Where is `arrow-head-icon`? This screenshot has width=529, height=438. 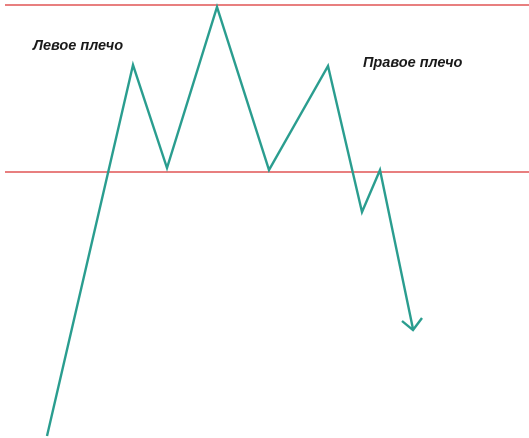 arrow-head-icon is located at coordinates (412, 324).